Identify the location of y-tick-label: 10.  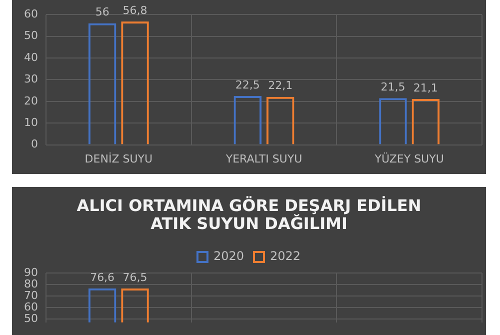
(31, 122).